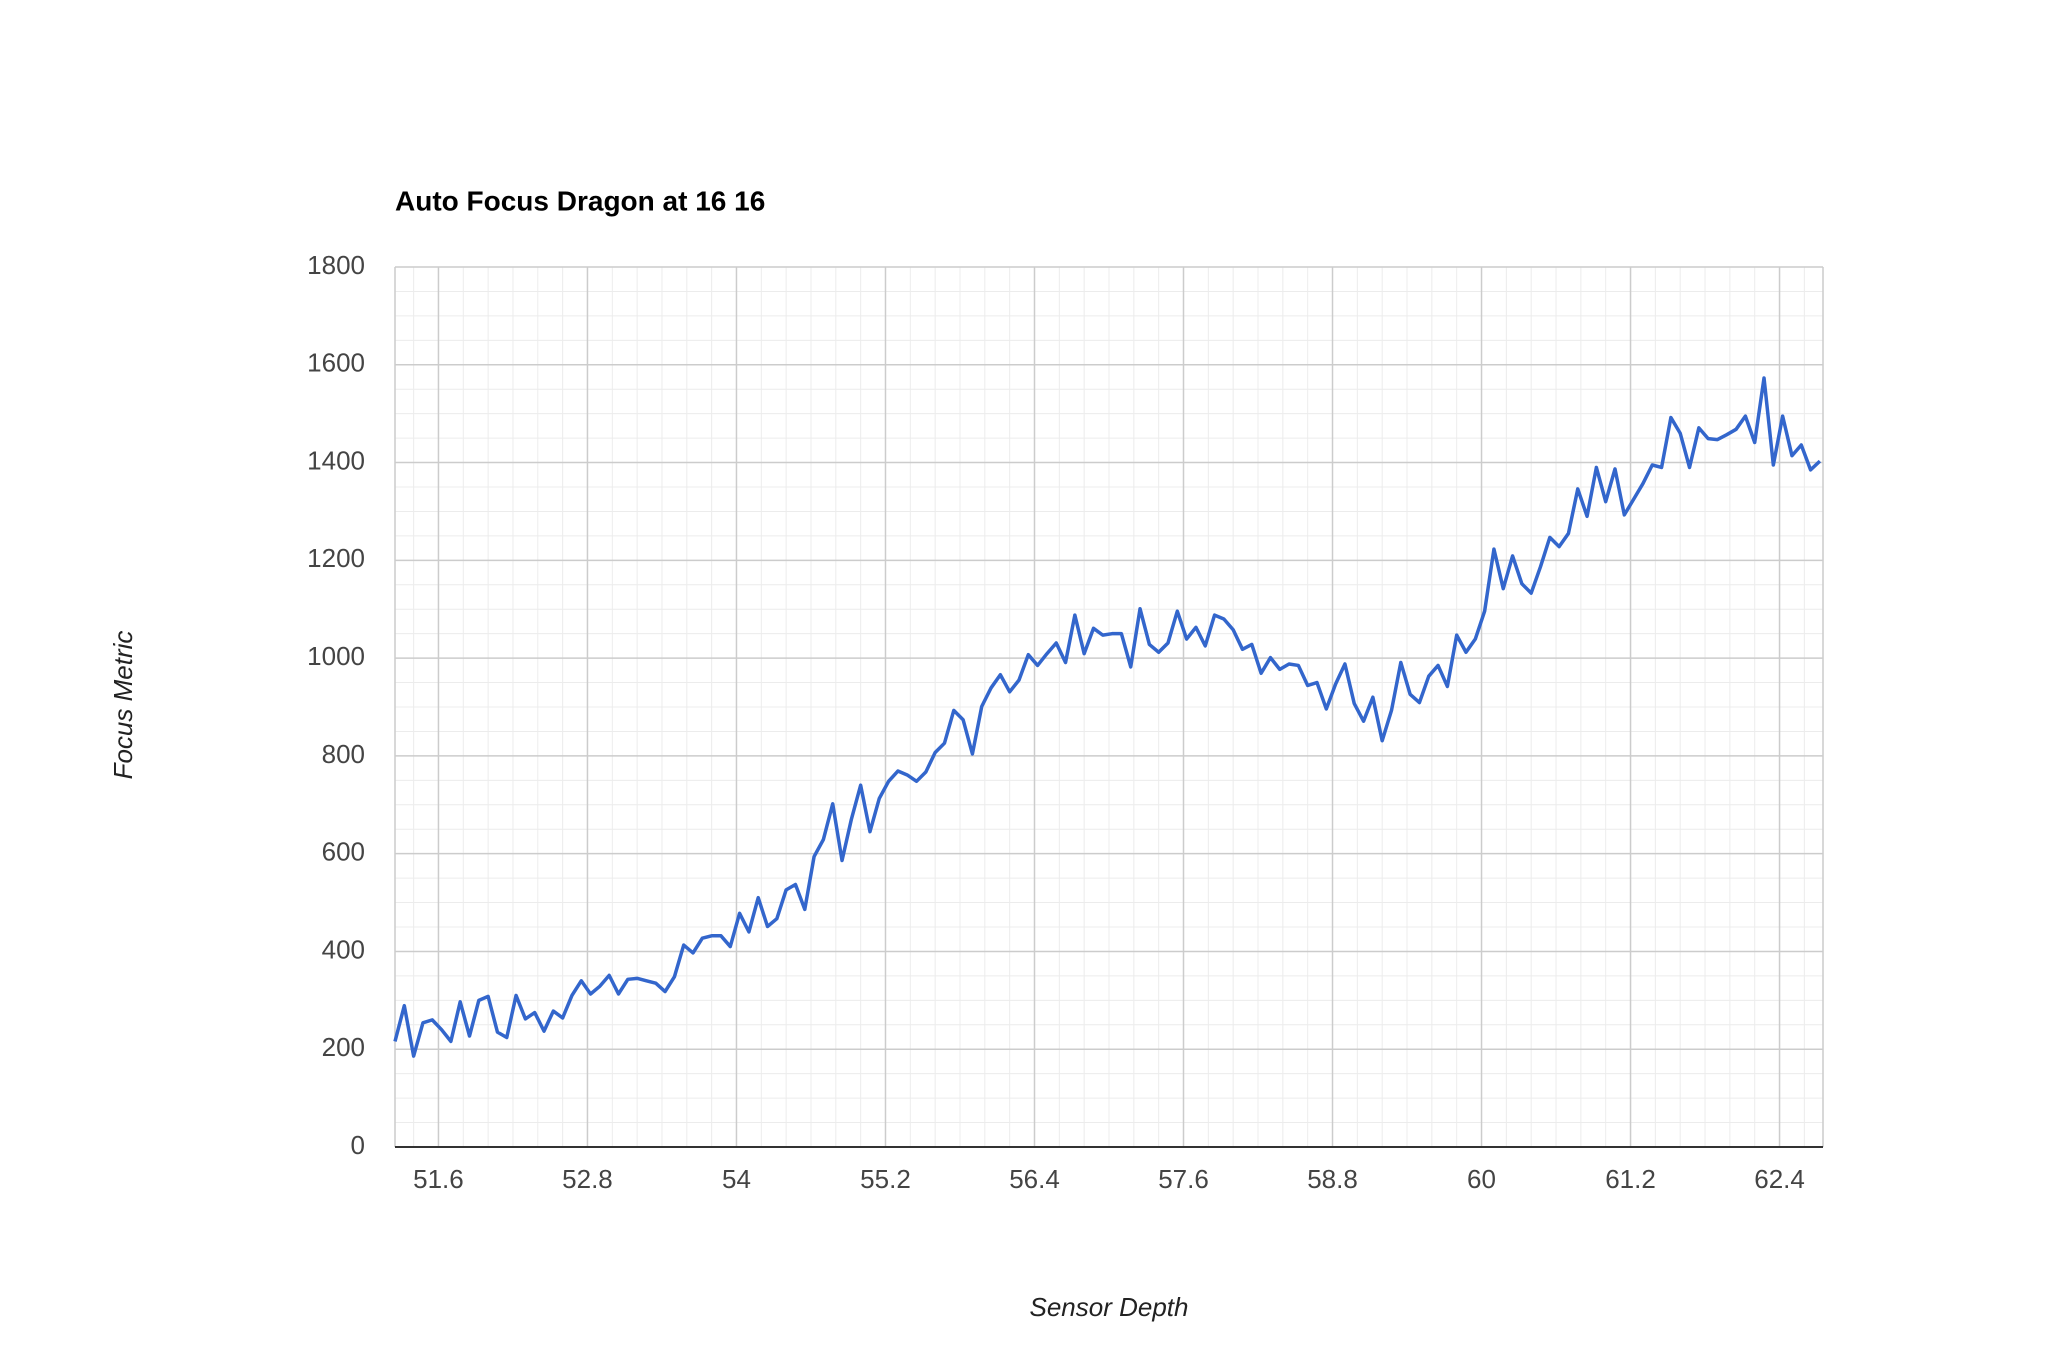  I want to click on x-tick-label: 55.2, so click(885, 1179).